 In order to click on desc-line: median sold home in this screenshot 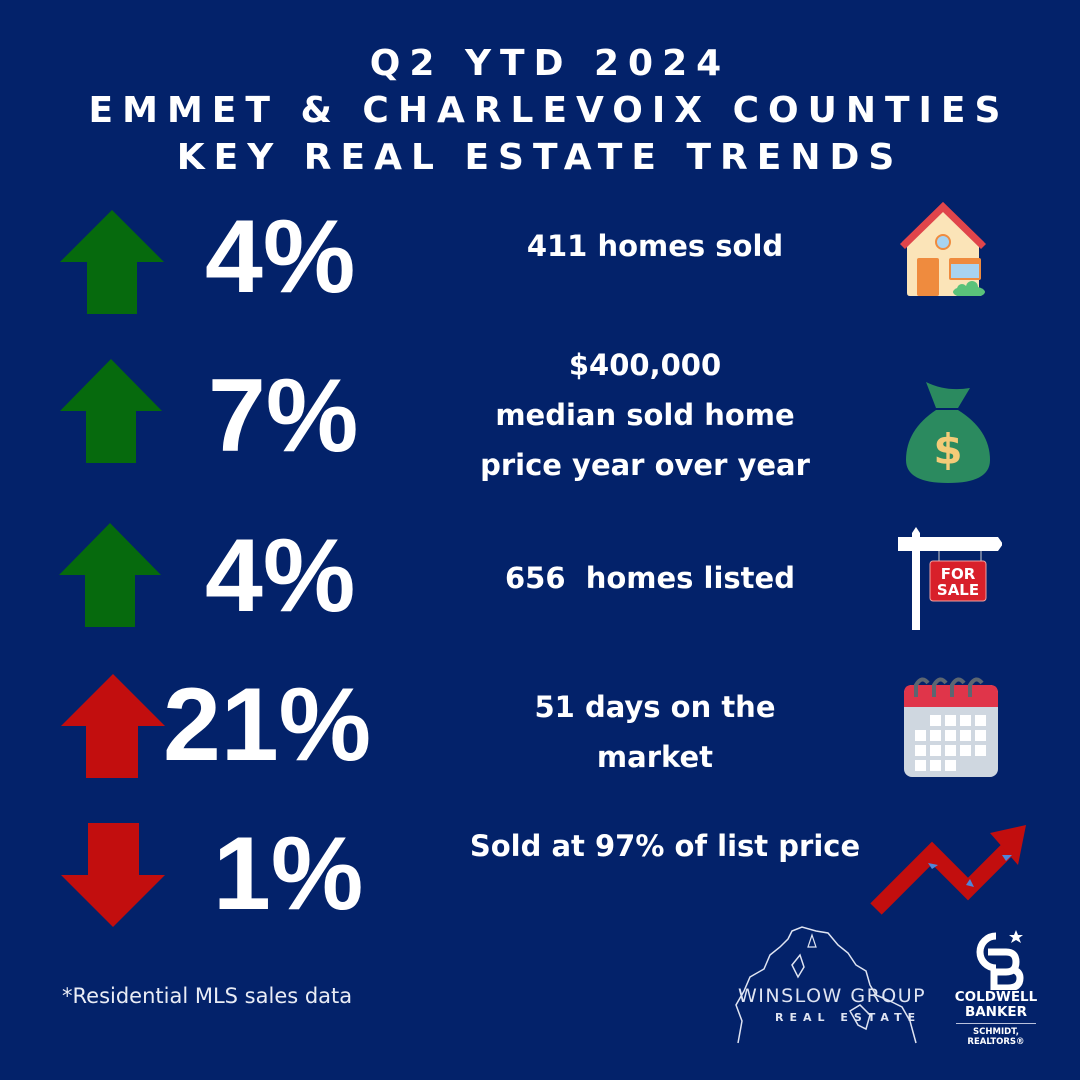, I will do `click(645, 415)`.